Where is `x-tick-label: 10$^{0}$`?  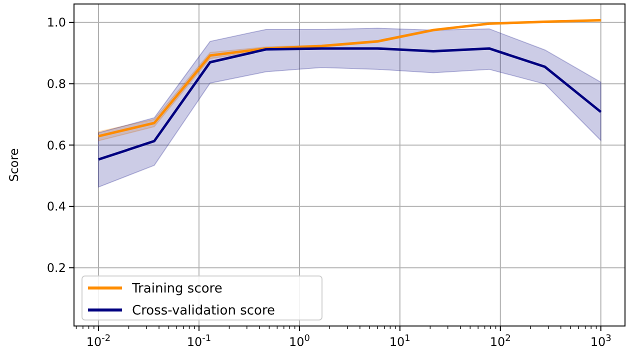
x-tick-label: 10$^{0}$ is located at coordinates (299, 341).